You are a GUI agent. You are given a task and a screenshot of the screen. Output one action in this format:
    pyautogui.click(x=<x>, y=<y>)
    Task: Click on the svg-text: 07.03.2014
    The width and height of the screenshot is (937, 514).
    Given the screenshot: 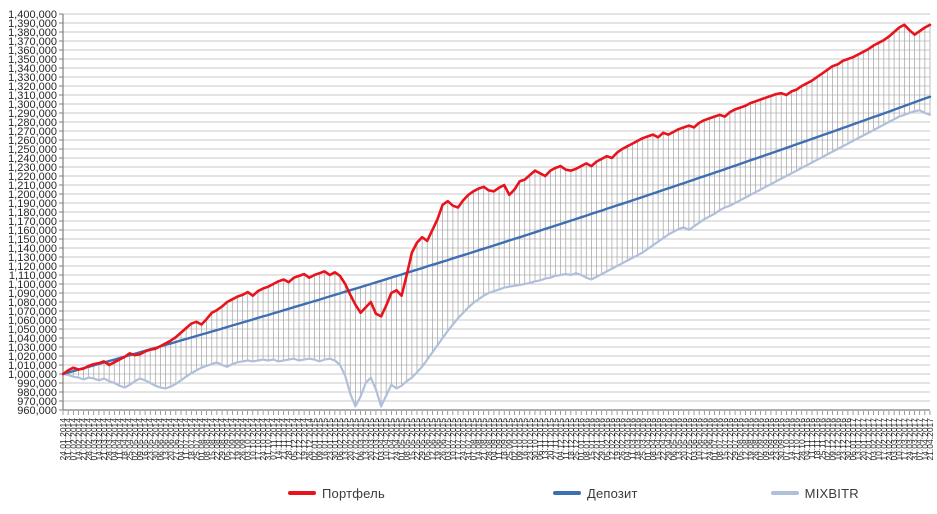 What is the action you would take?
    pyautogui.click(x=94, y=439)
    